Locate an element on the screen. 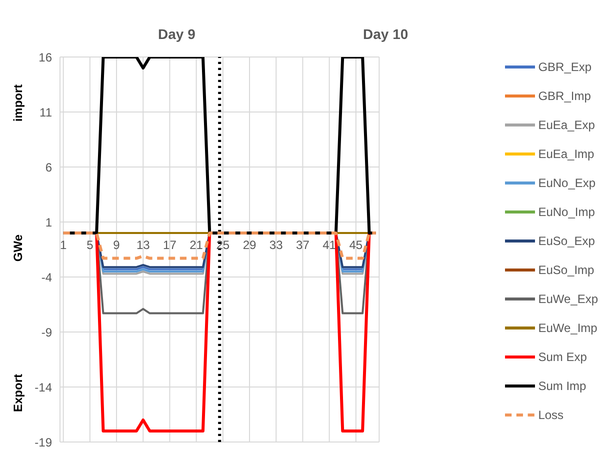 Image resolution: width=610 pixels, height=465 pixels. x-tick-label: 25 is located at coordinates (223, 245).